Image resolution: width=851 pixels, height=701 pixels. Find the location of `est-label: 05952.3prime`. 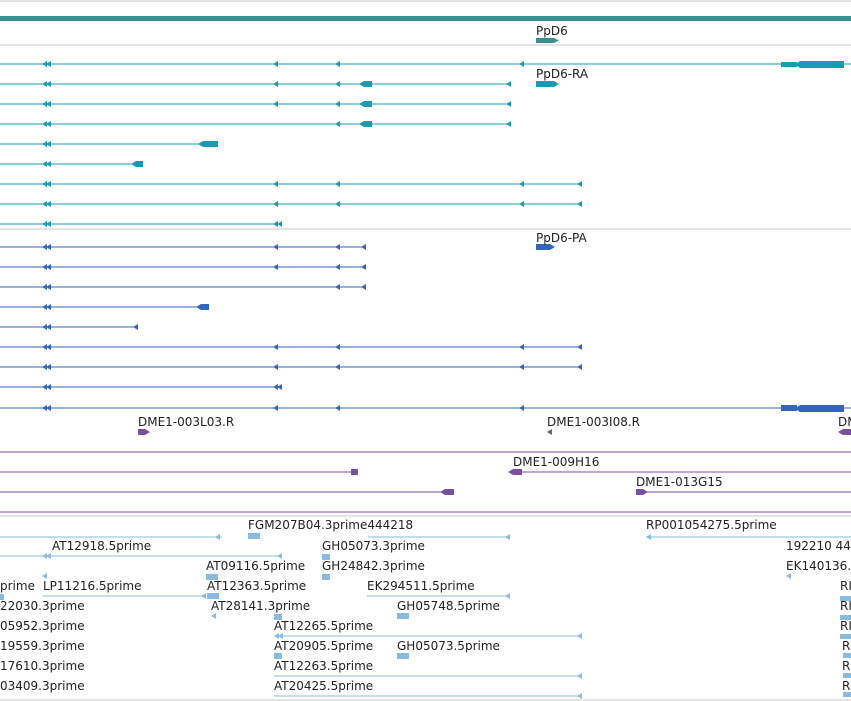

est-label: 05952.3prime is located at coordinates (42, 626).